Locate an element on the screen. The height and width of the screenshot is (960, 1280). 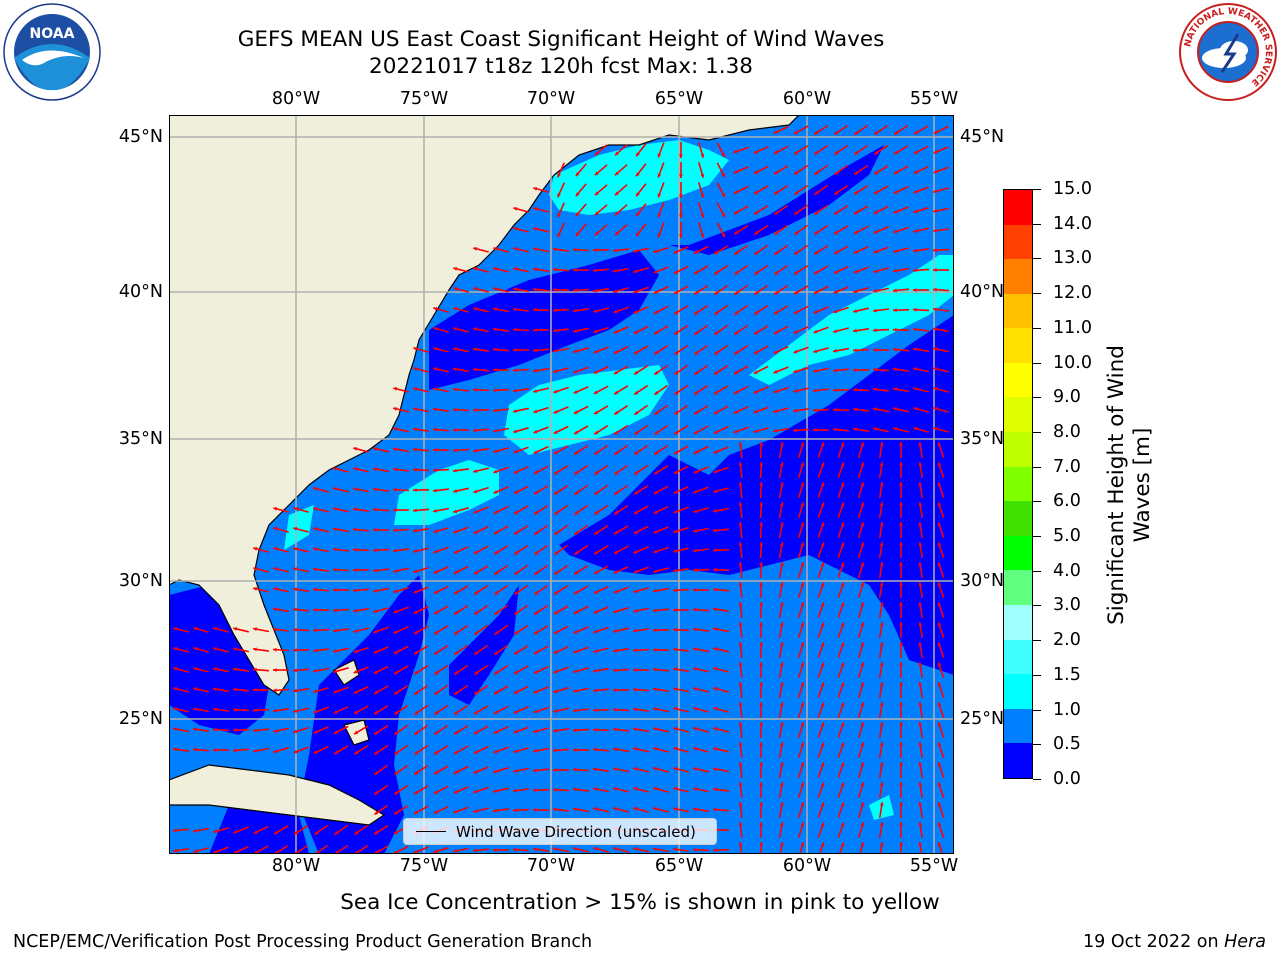
colorbar-tick-label: 1.0 is located at coordinates (1067, 709).